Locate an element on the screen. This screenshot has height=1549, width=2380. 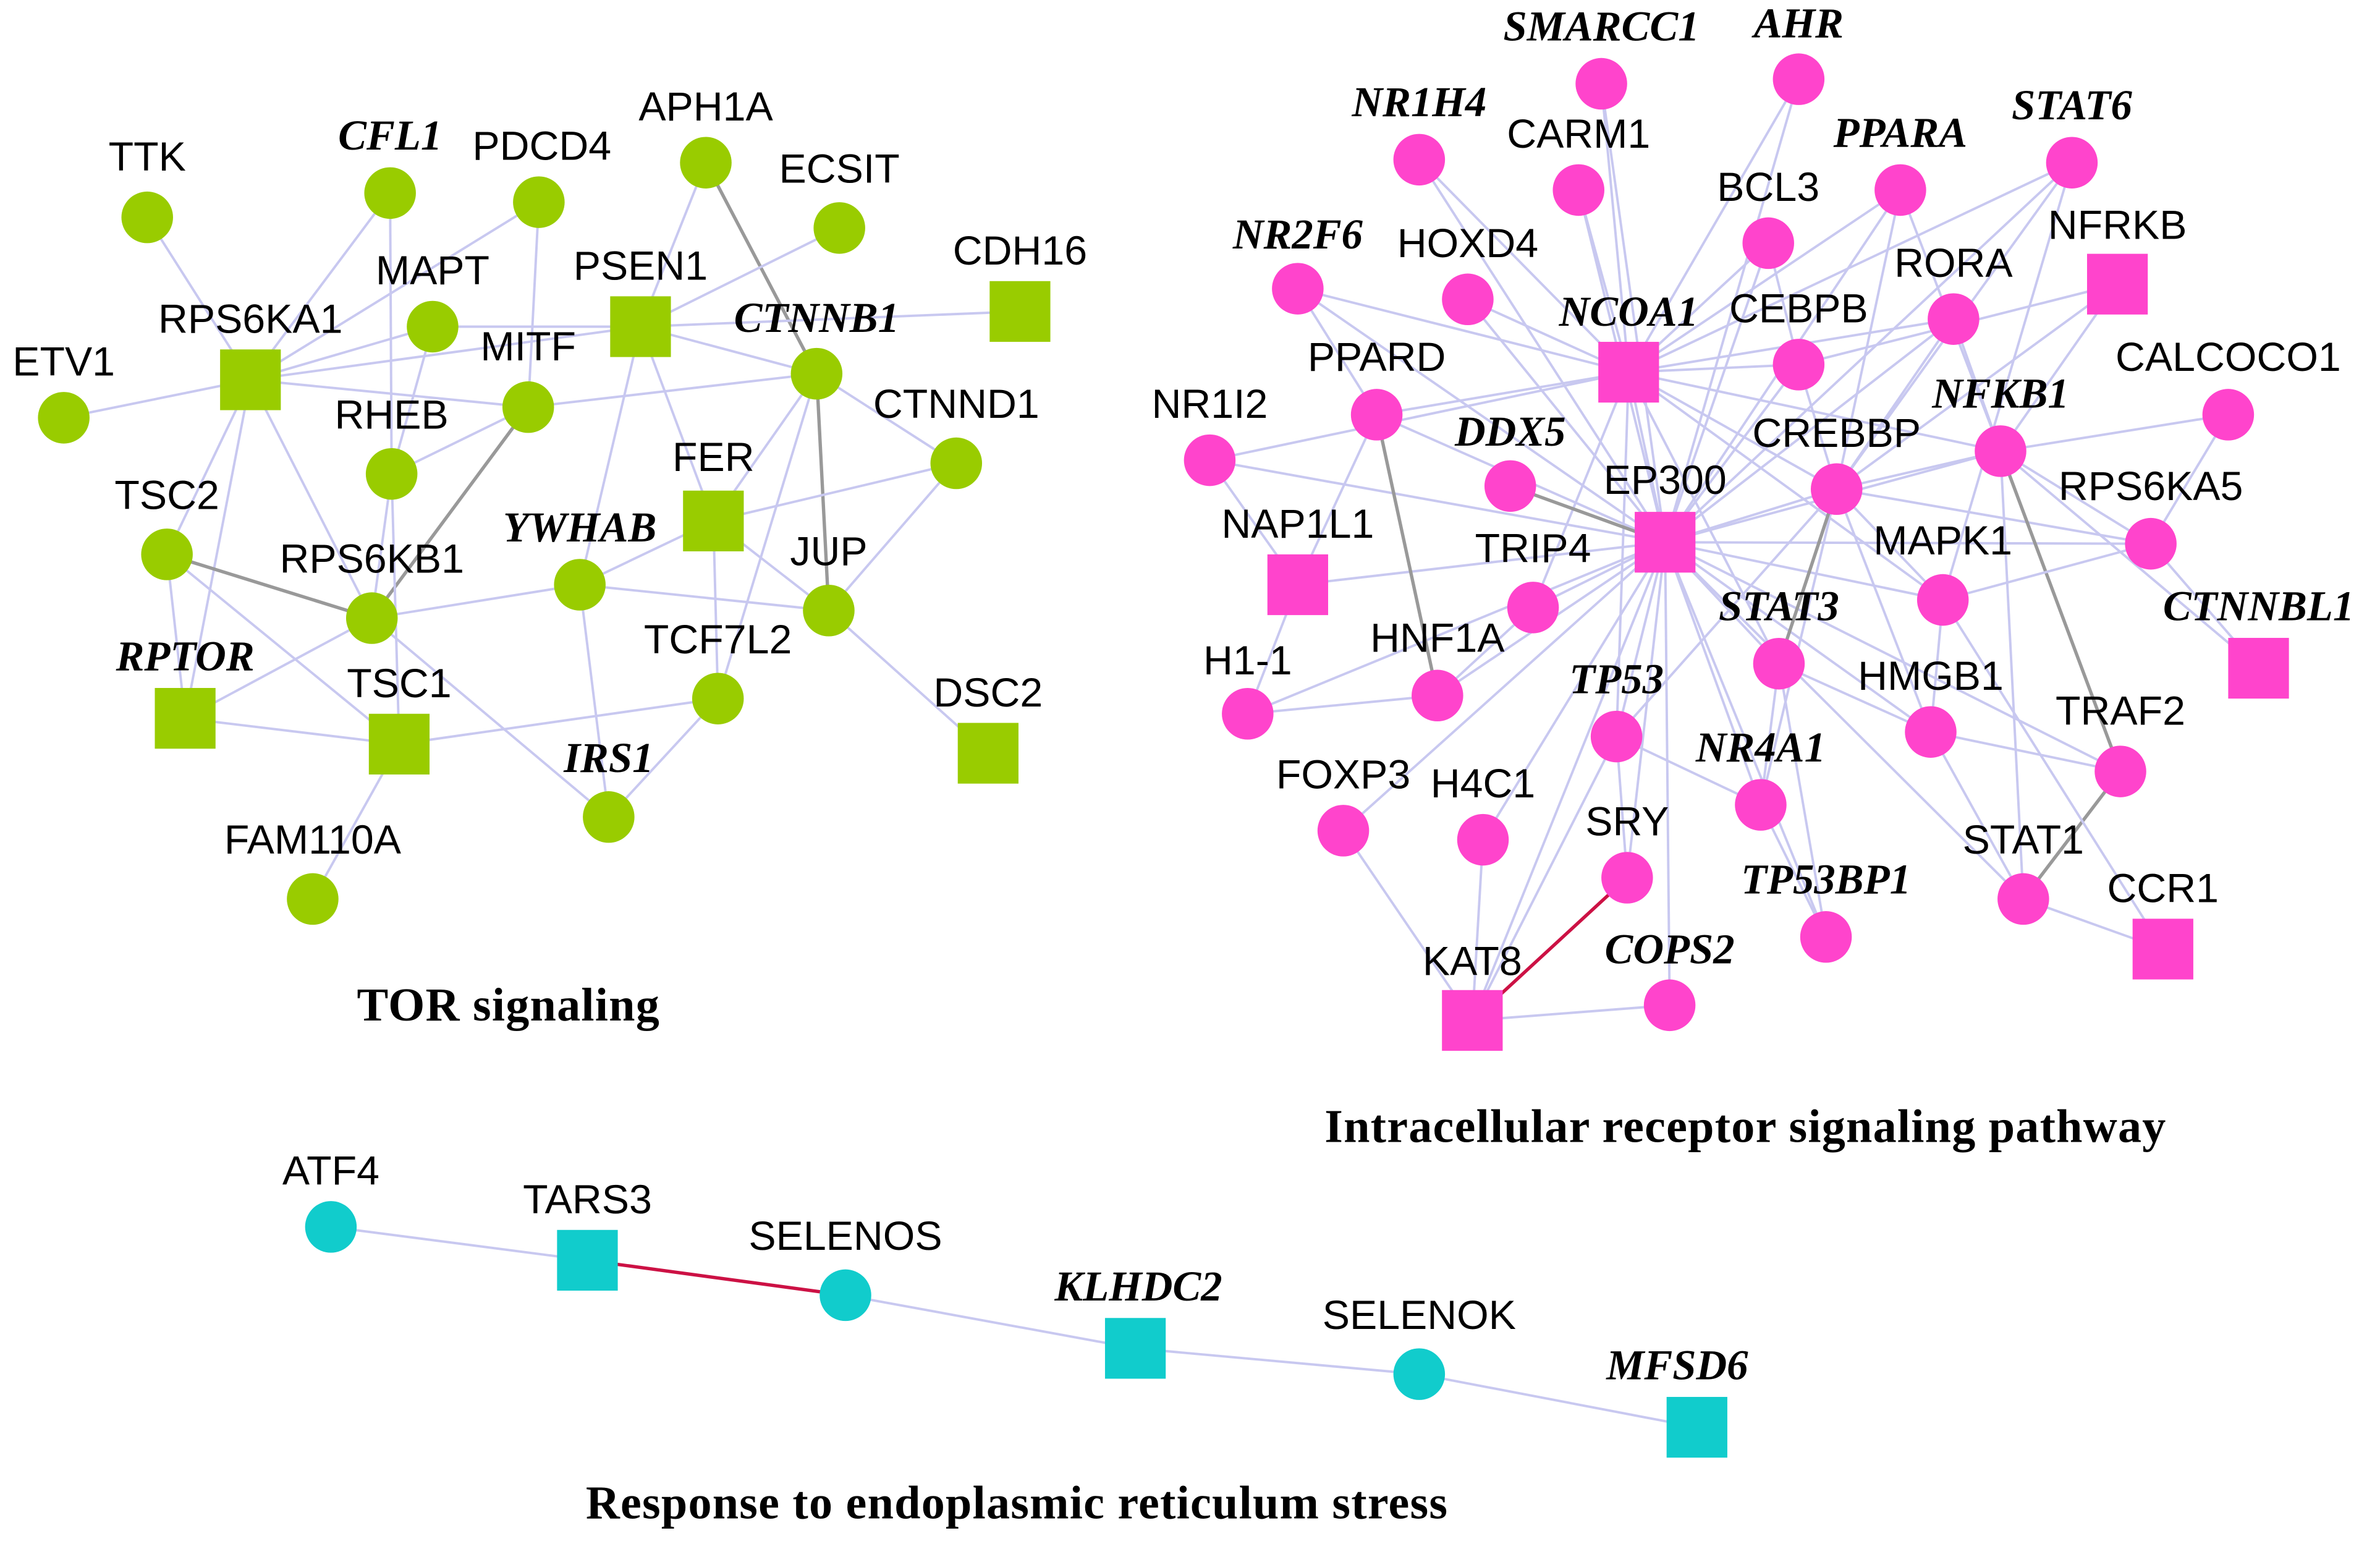
node-label: PDCD4 is located at coordinates (541, 146).